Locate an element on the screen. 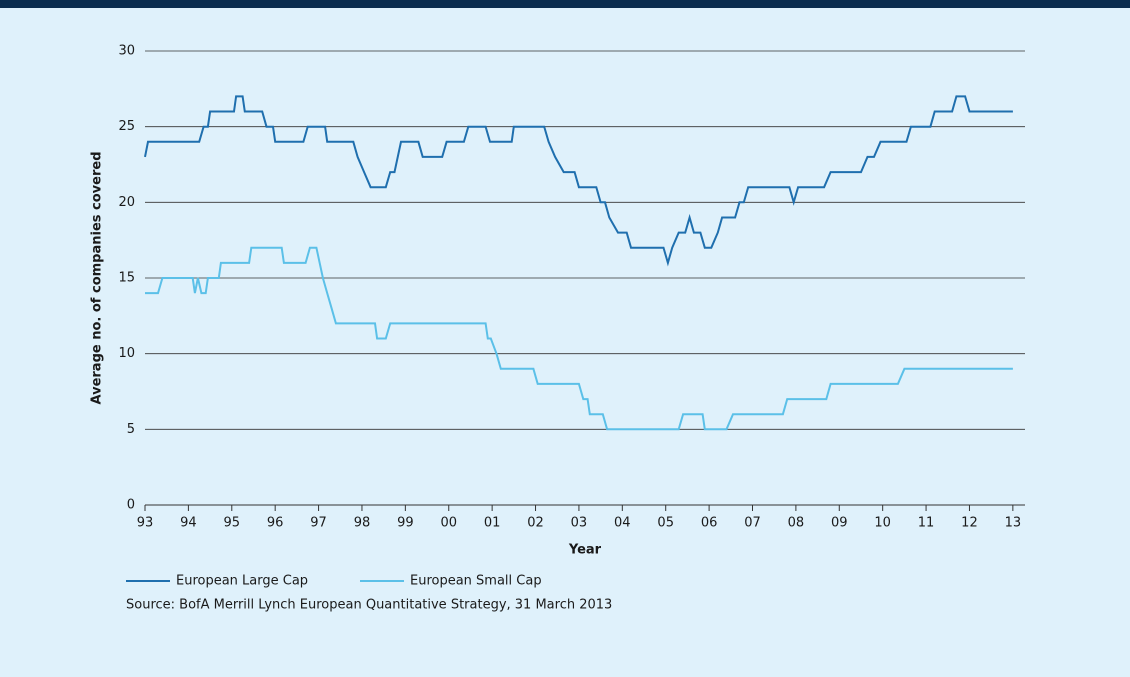 This screenshot has height=677, width=1130. x-tick-label: 04 is located at coordinates (622, 523).